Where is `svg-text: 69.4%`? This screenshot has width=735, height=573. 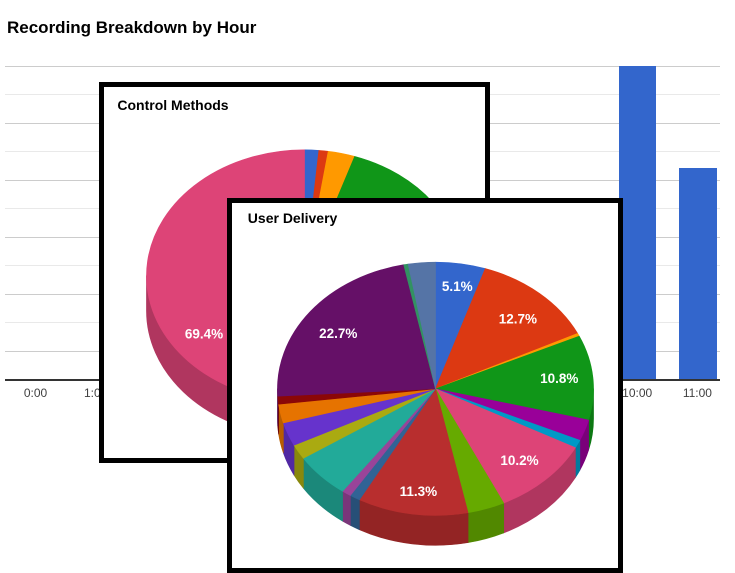
svg-text: 69.4% is located at coordinates (204, 334).